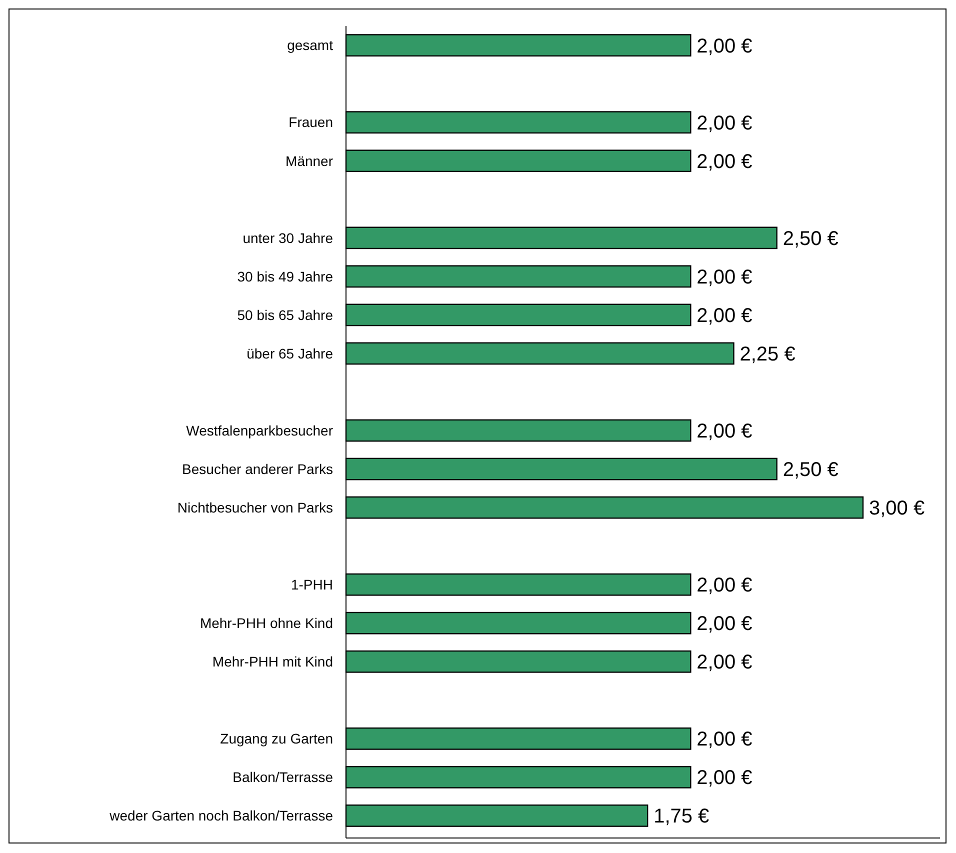 This screenshot has height=853, width=956. Describe the element at coordinates (682, 817) in the screenshot. I see `data-label: 1,75 €` at that location.